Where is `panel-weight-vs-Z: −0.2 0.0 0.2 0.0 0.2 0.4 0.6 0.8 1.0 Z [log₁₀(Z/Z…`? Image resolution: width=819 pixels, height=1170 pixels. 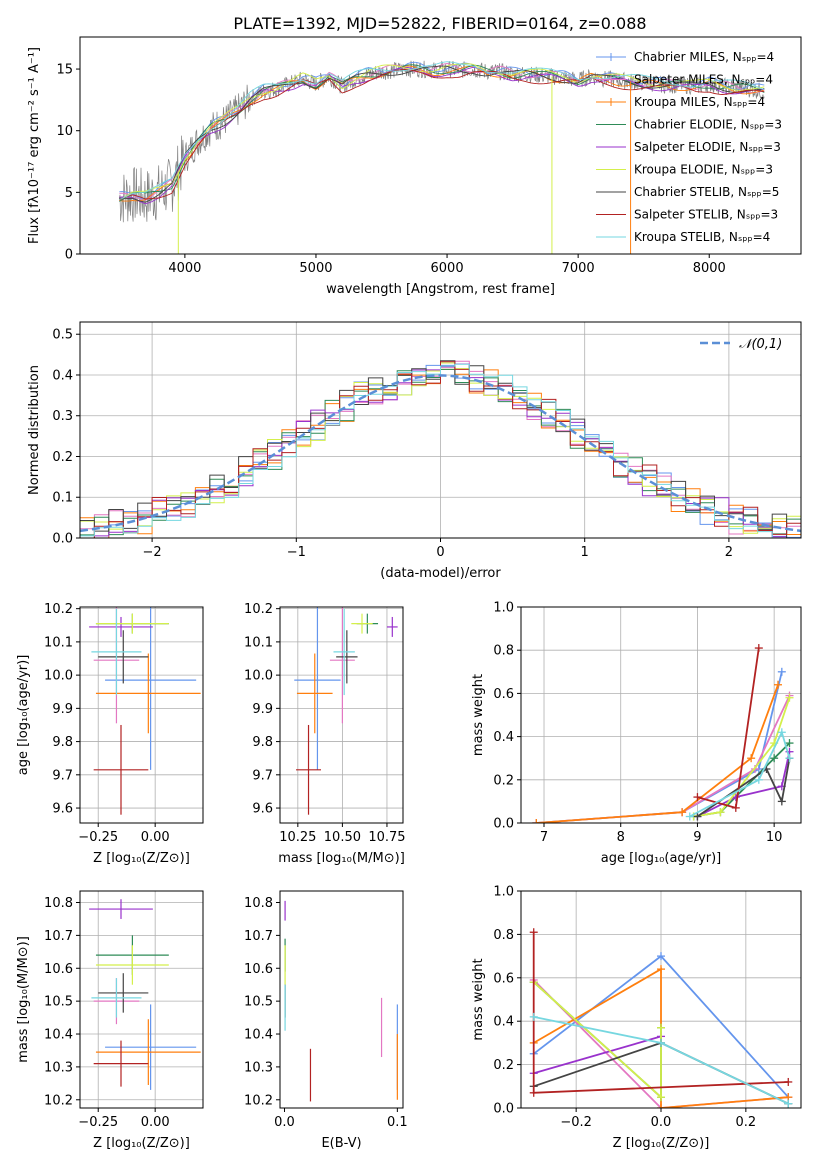 panel-weight-vs-Z: −0.2 0.0 0.2 0.0 0.2 0.4 0.6 0.8 1.0 Z [log₁₀(Z/Z… is located at coordinates (636, 1018).